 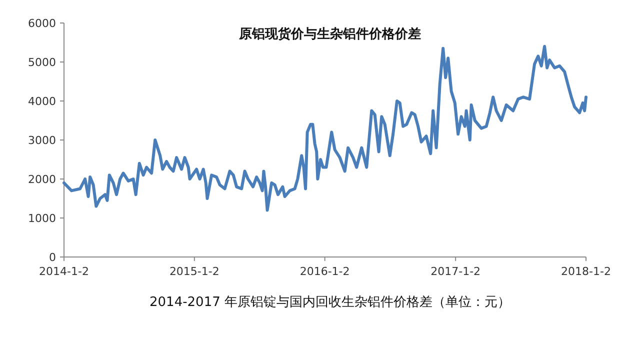 What do you see at coordinates (42, 218) in the screenshot?
I see `y-tick-label: 1000` at bounding box center [42, 218].